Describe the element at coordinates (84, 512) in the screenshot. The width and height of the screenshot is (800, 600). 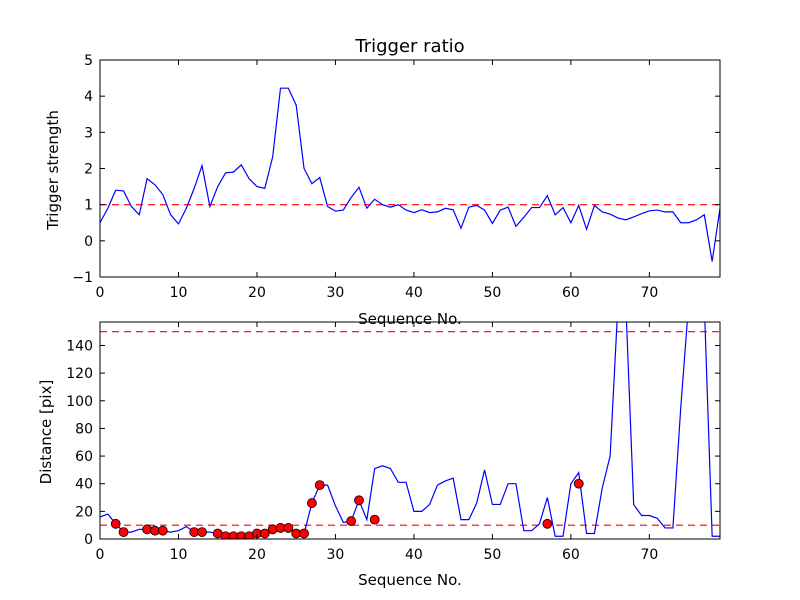
I see `y-tick-label: 20` at that location.